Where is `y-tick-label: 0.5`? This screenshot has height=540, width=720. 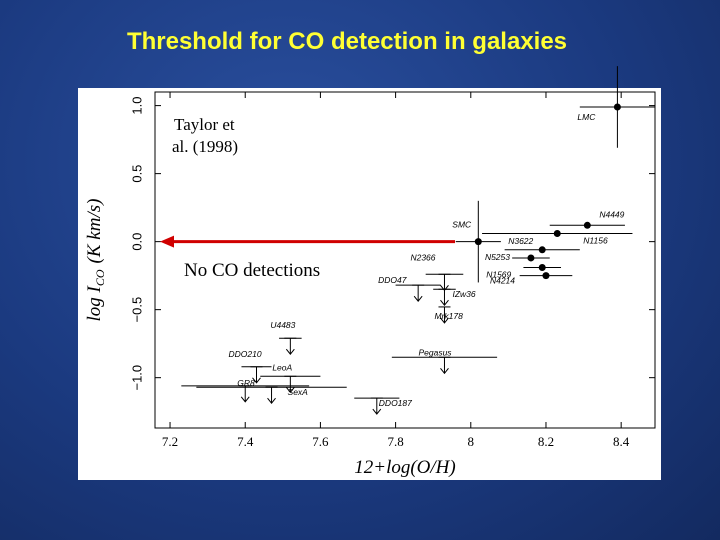
y-tick-label: 0.5 is located at coordinates (136, 174).